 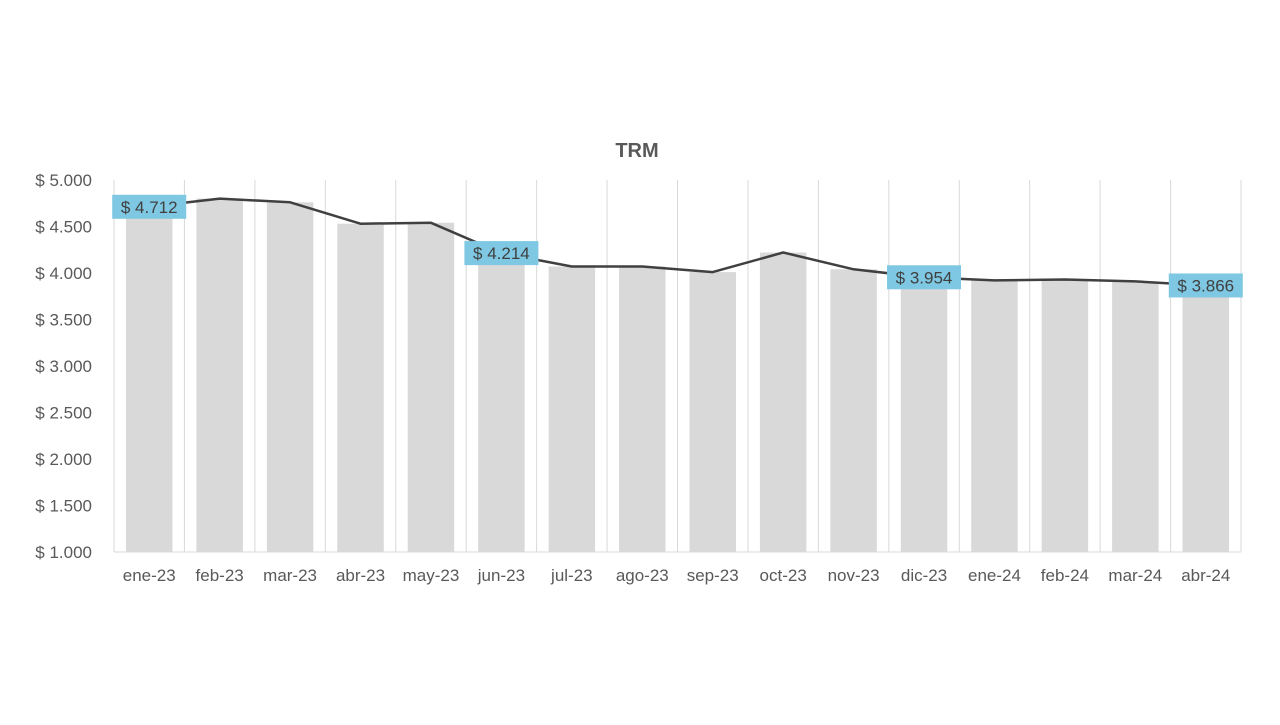 What do you see at coordinates (1065, 575) in the screenshot?
I see `x-tick-label: feb-24` at bounding box center [1065, 575].